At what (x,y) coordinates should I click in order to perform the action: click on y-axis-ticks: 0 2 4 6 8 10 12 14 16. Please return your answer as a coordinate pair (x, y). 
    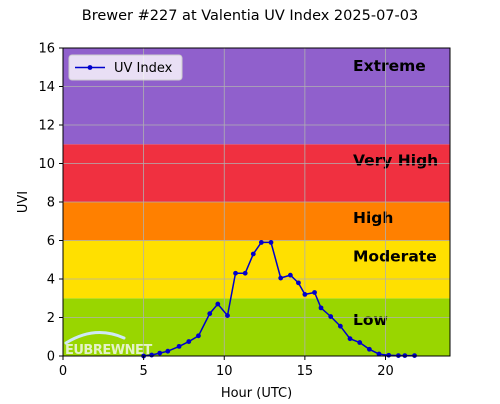
    Looking at the image, I should click on (50, 203).